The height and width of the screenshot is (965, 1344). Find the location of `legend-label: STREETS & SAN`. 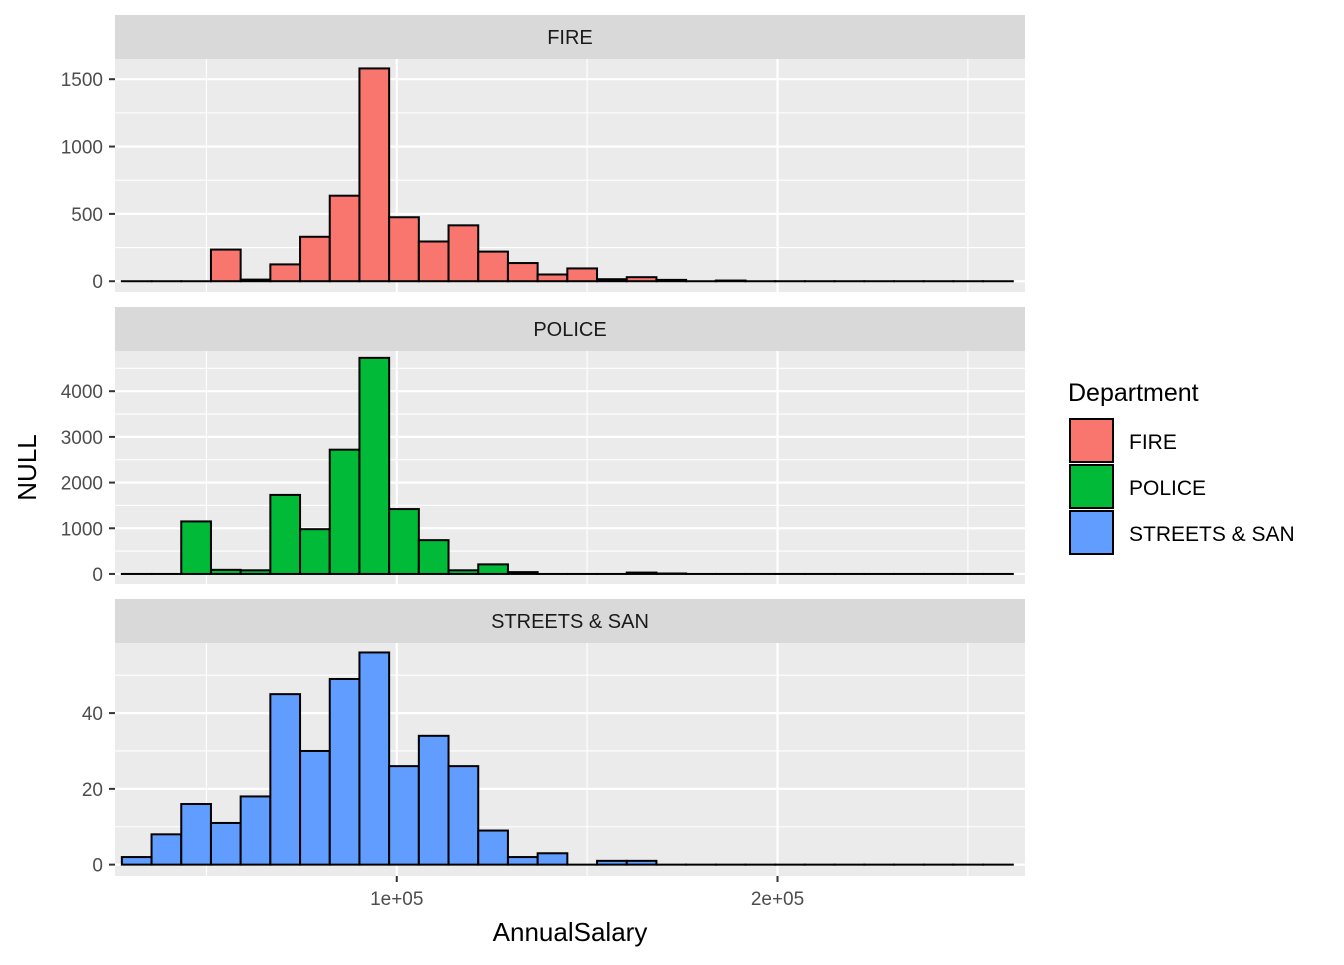

legend-label: STREETS & SAN is located at coordinates (1212, 534).